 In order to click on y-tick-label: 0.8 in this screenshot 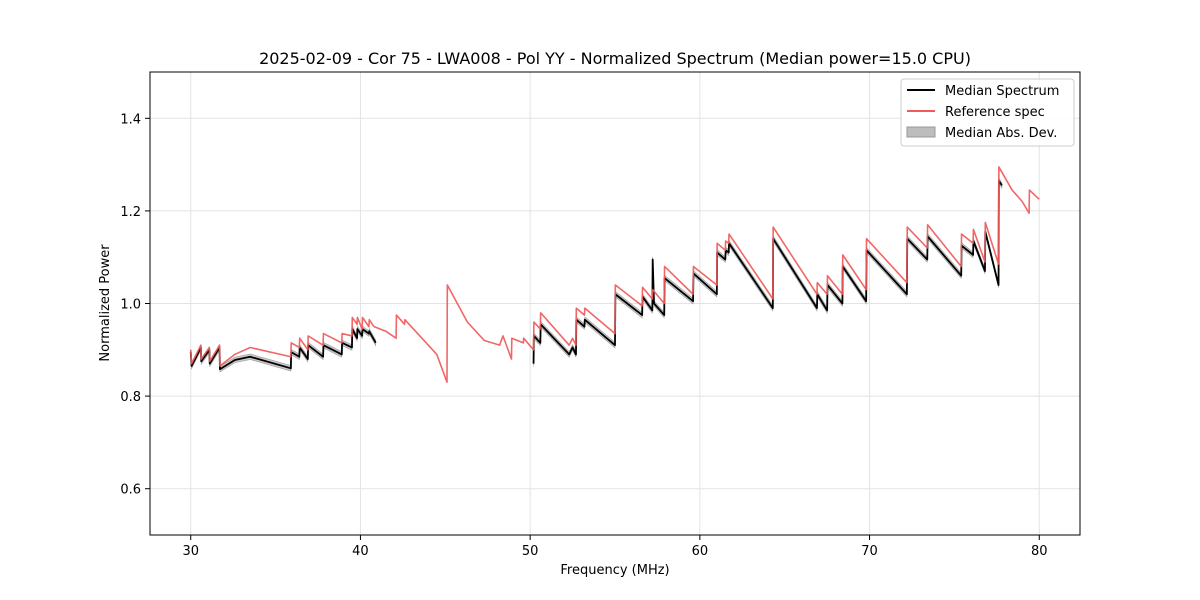, I will do `click(130, 397)`.